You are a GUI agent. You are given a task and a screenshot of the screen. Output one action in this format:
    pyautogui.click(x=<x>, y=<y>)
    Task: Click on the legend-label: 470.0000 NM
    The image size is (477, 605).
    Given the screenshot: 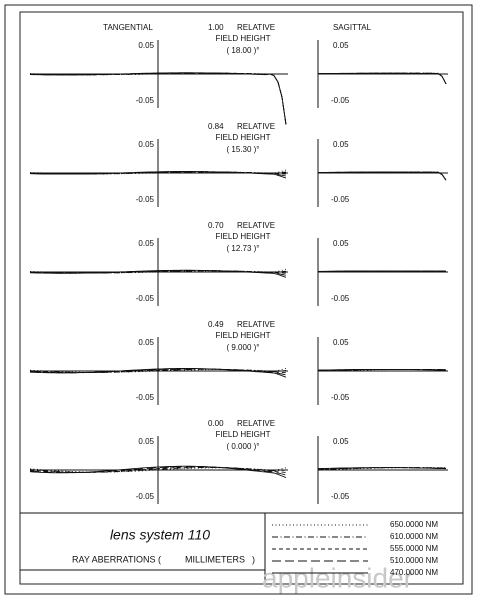 What is the action you would take?
    pyautogui.click(x=414, y=572)
    